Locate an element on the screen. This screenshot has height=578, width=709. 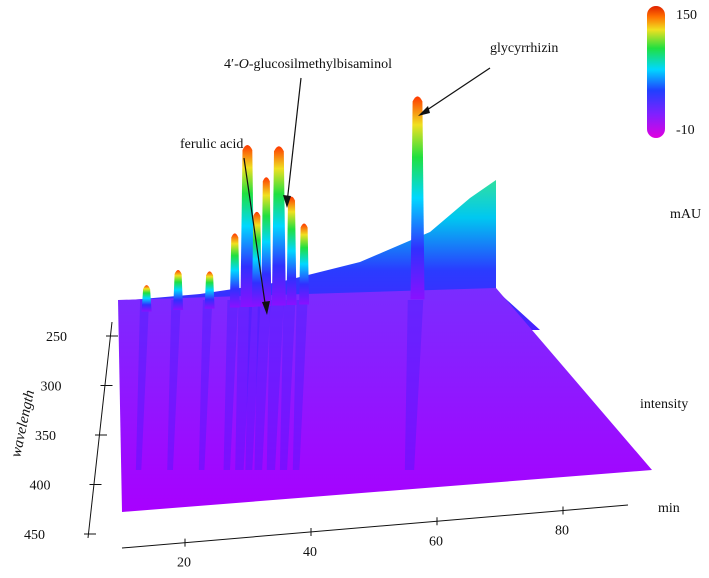
wavelength-axis-line is located at coordinates (100, 430).